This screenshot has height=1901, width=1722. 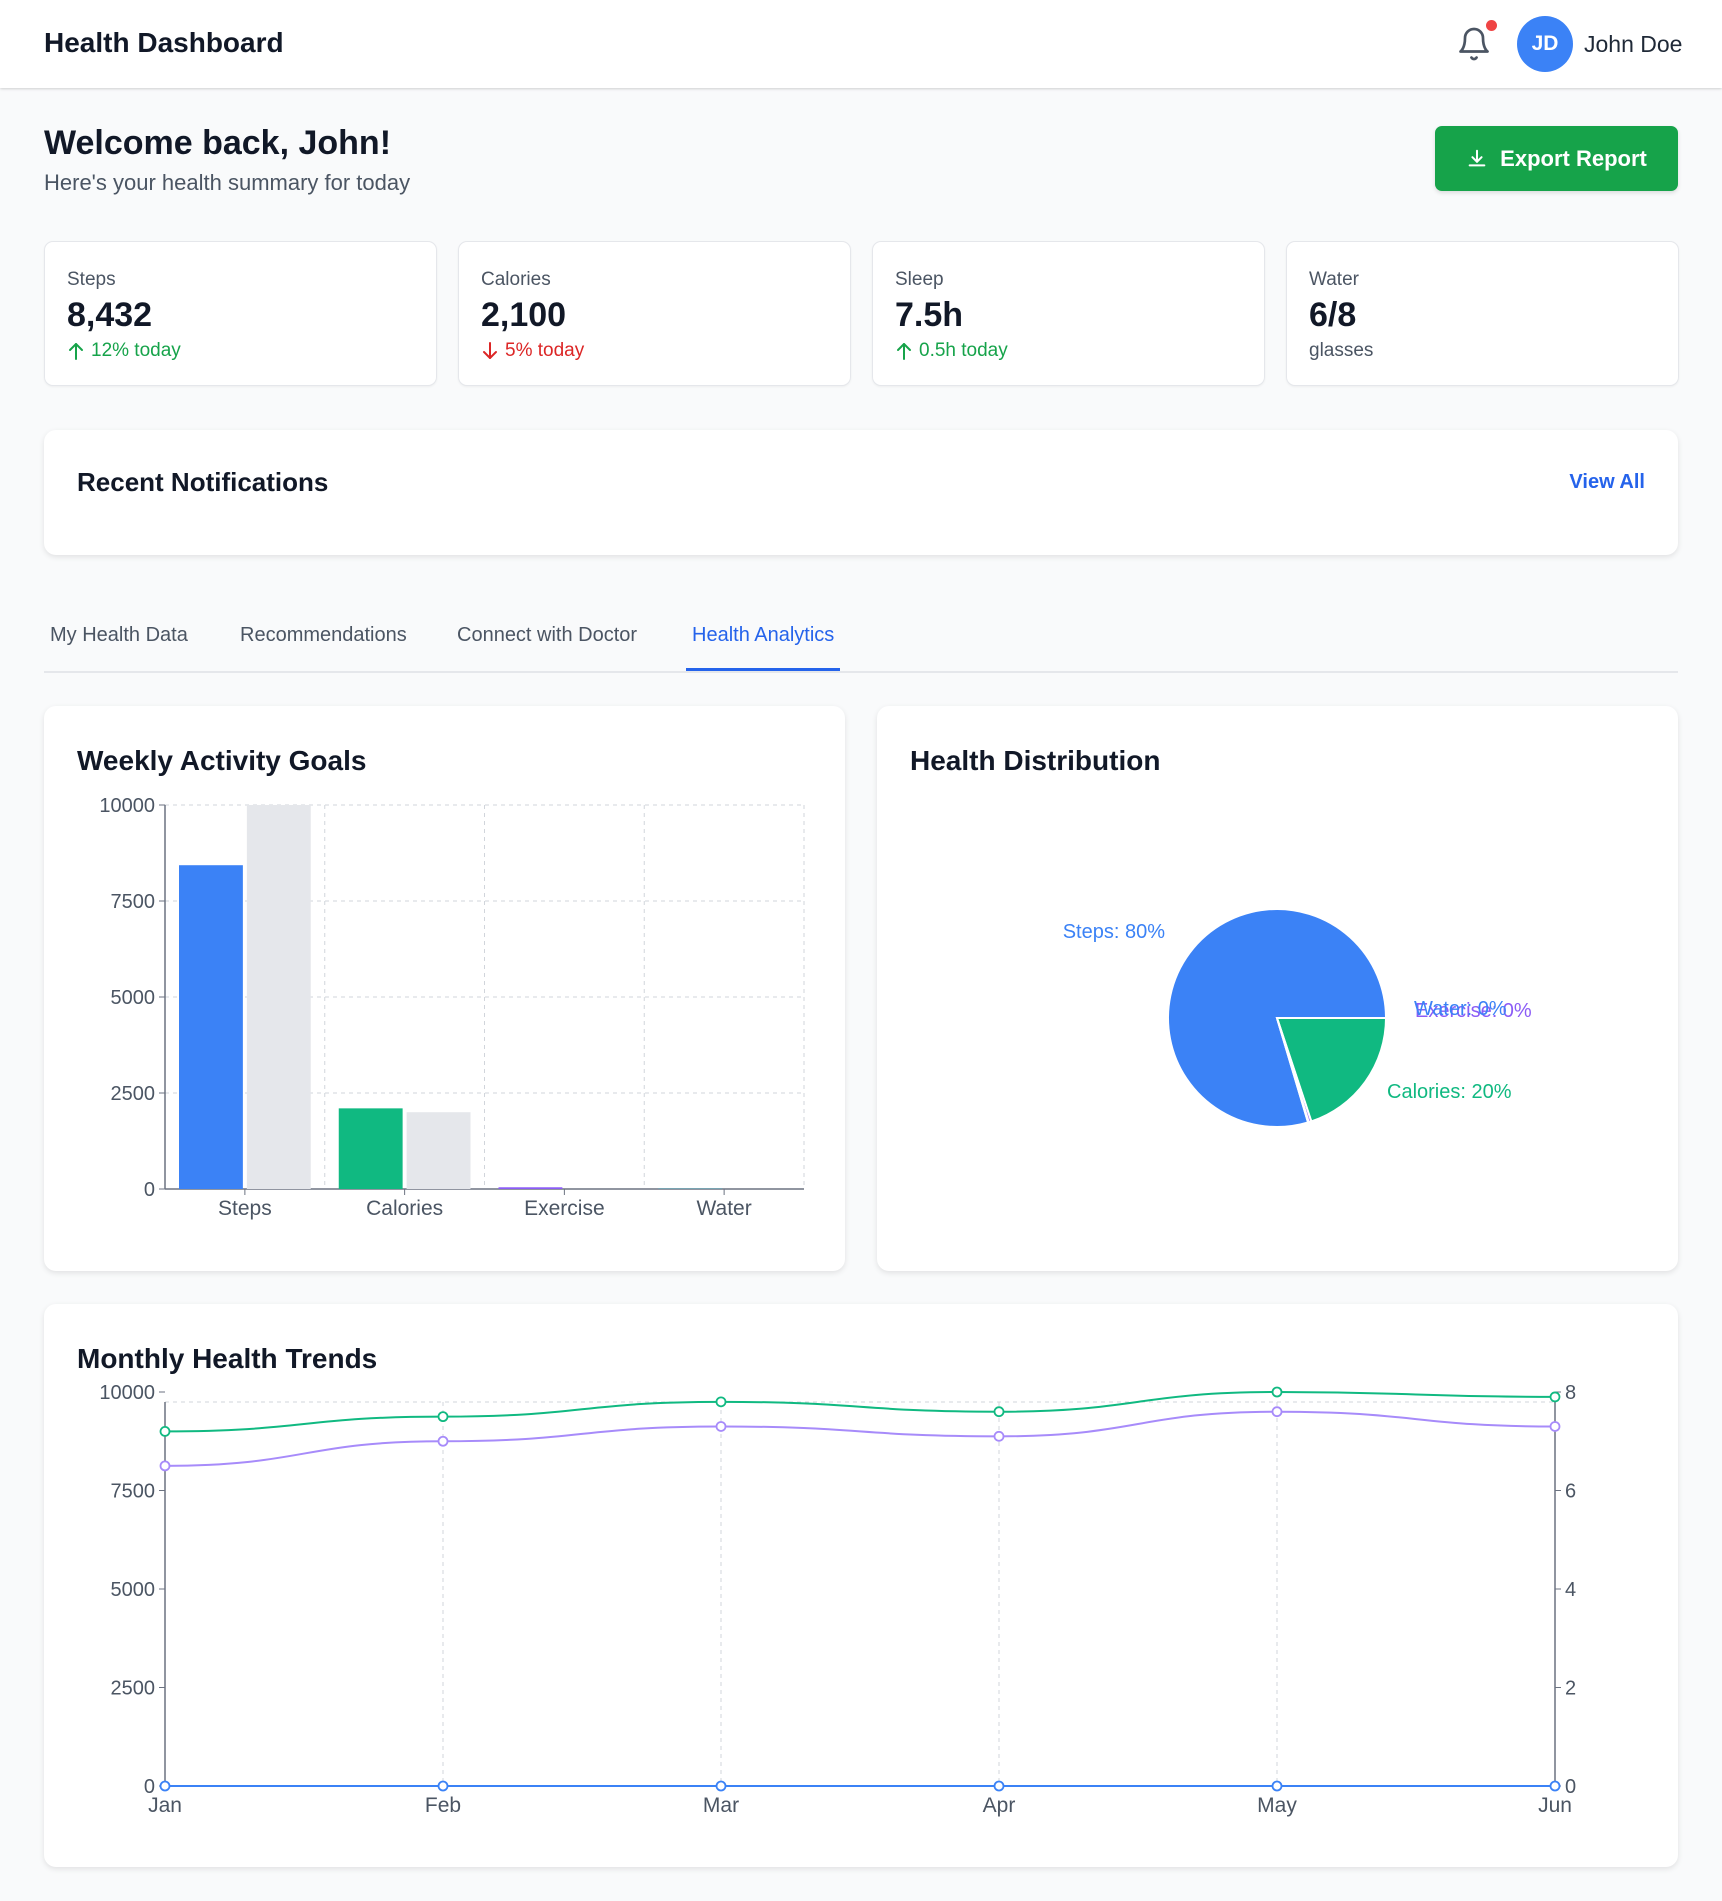 What do you see at coordinates (404, 1208) in the screenshot?
I see `x-tick-label: Calories` at bounding box center [404, 1208].